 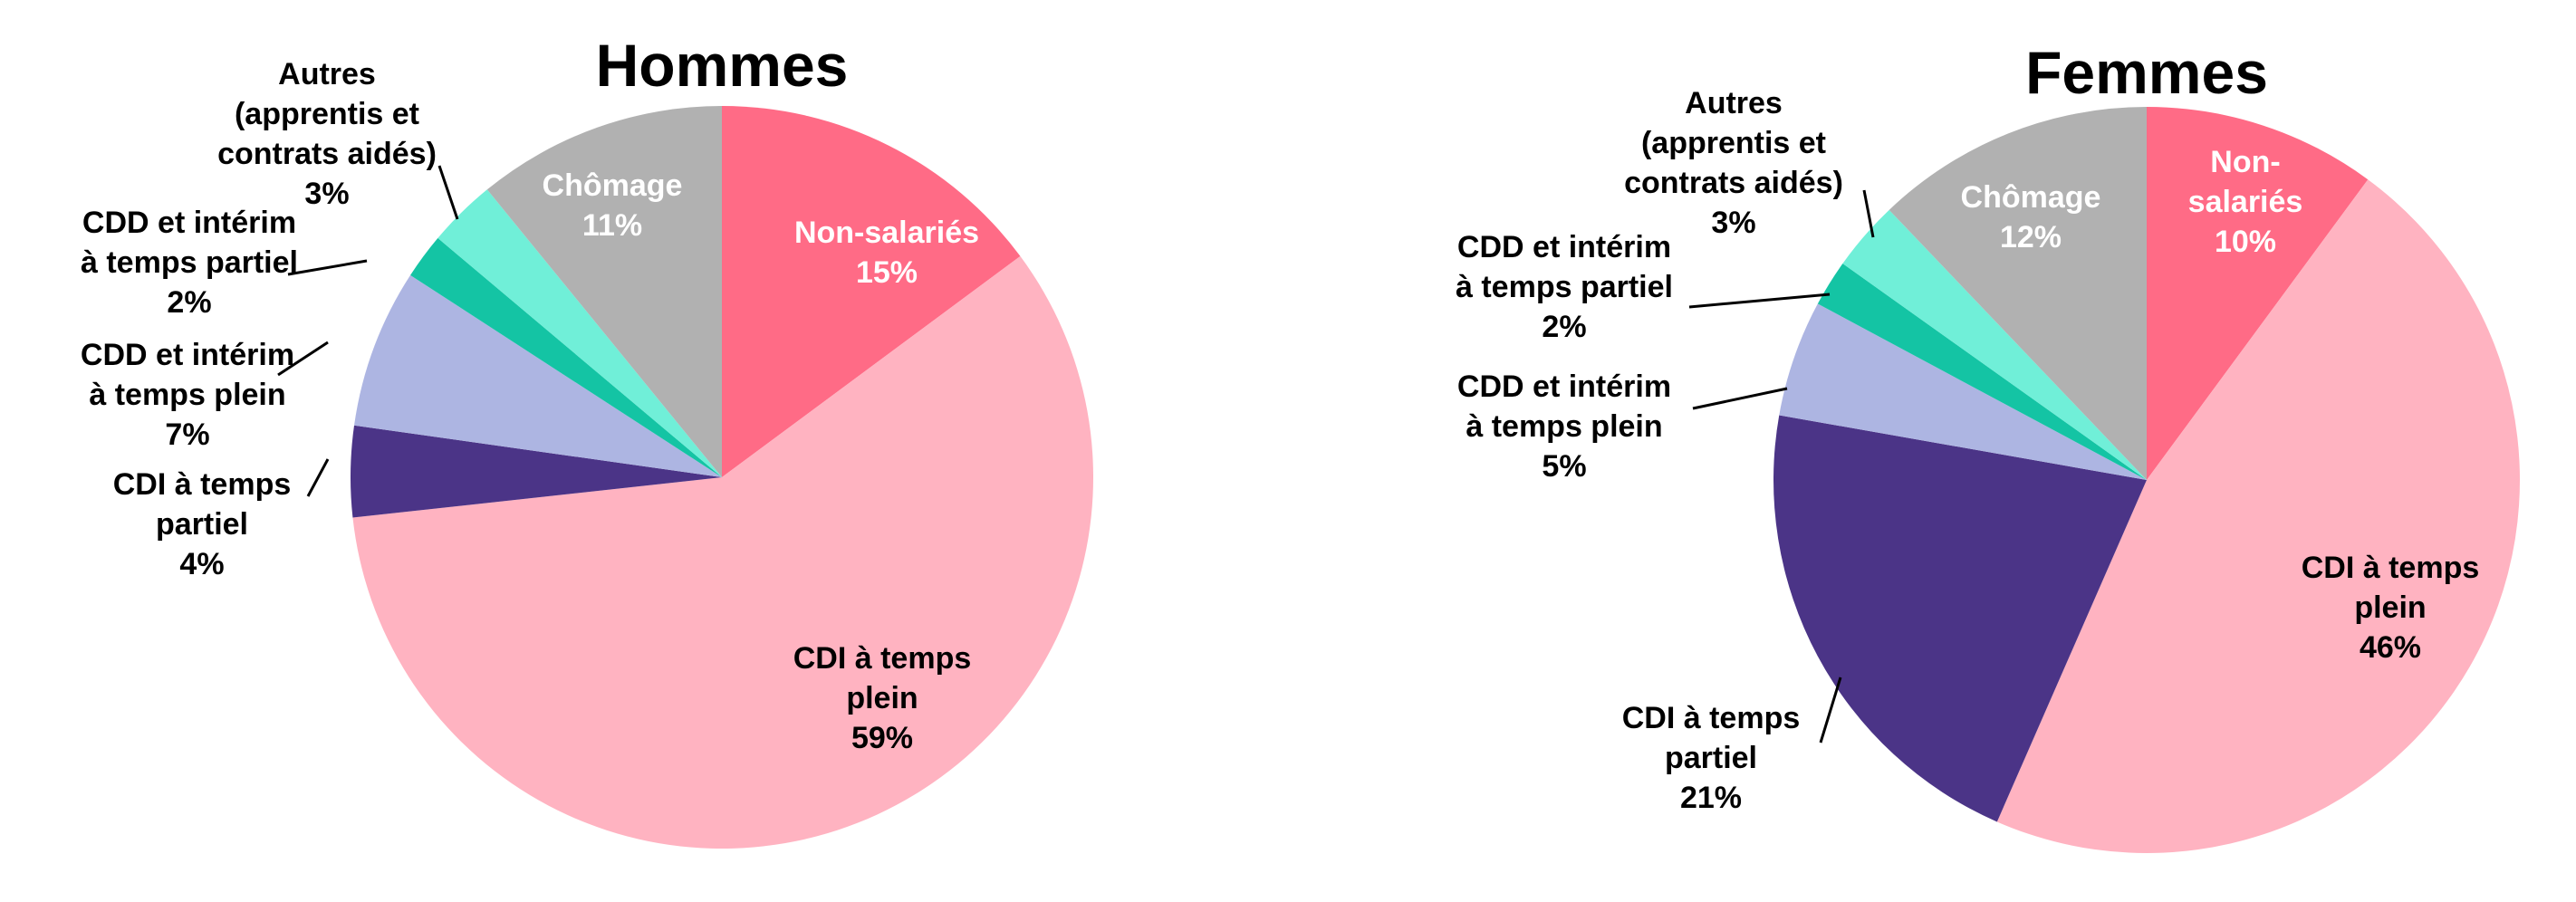 What do you see at coordinates (2031, 217) in the screenshot?
I see `slice-label-femmes-chomage: Chômage 12%` at bounding box center [2031, 217].